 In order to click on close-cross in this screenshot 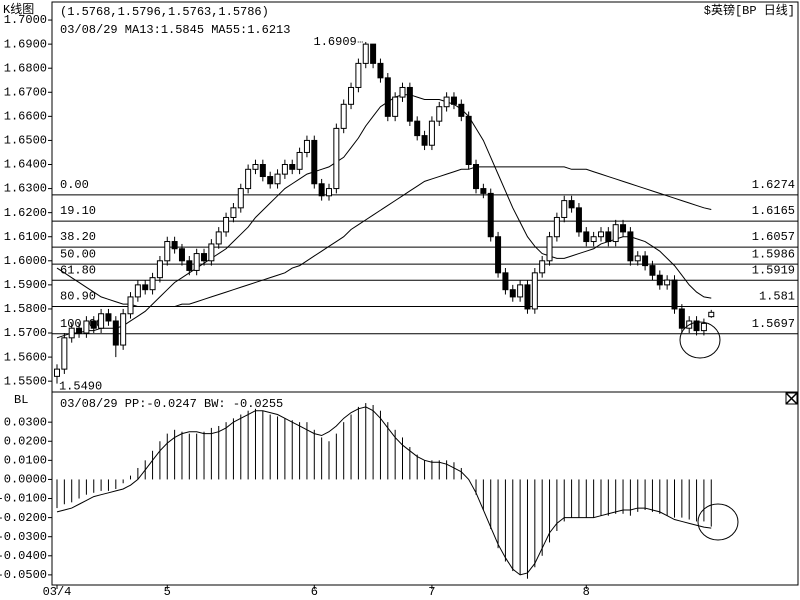, I will do `click(791, 398)`.